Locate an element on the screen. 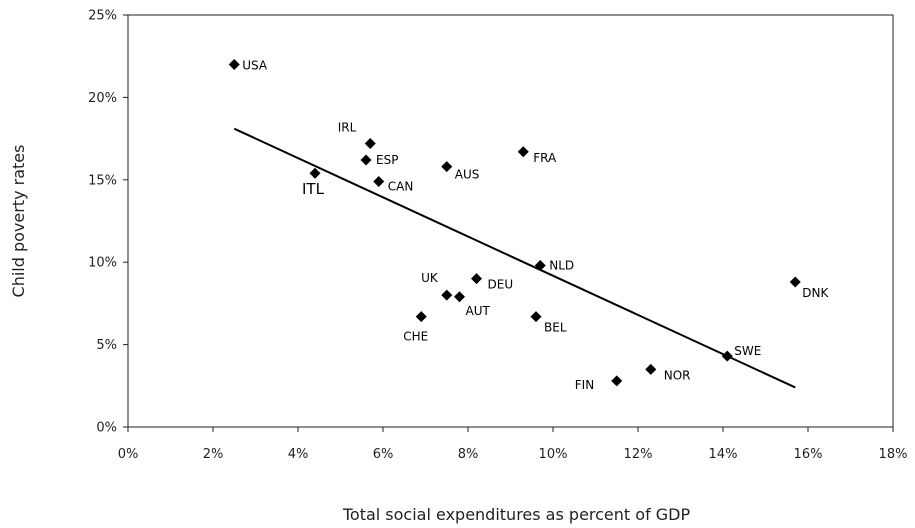 This screenshot has width=915, height=528. point-label-uk: UK is located at coordinates (430, 278).